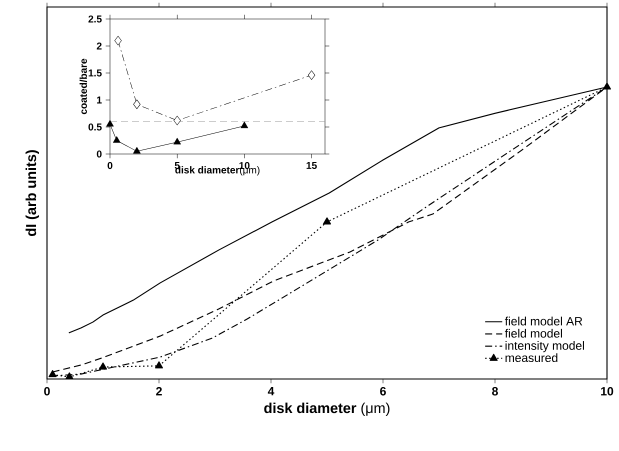 This screenshot has height=451, width=619. Describe the element at coordinates (99, 154) in the screenshot. I see `y-tick-label: 0` at that location.